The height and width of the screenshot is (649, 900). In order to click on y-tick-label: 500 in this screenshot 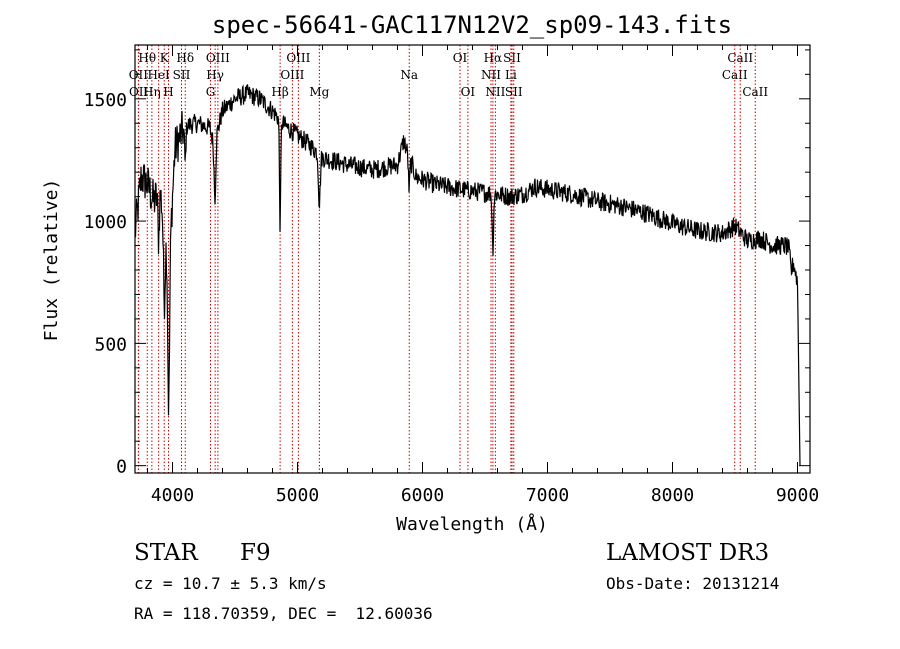, I will do `click(110, 344)`.